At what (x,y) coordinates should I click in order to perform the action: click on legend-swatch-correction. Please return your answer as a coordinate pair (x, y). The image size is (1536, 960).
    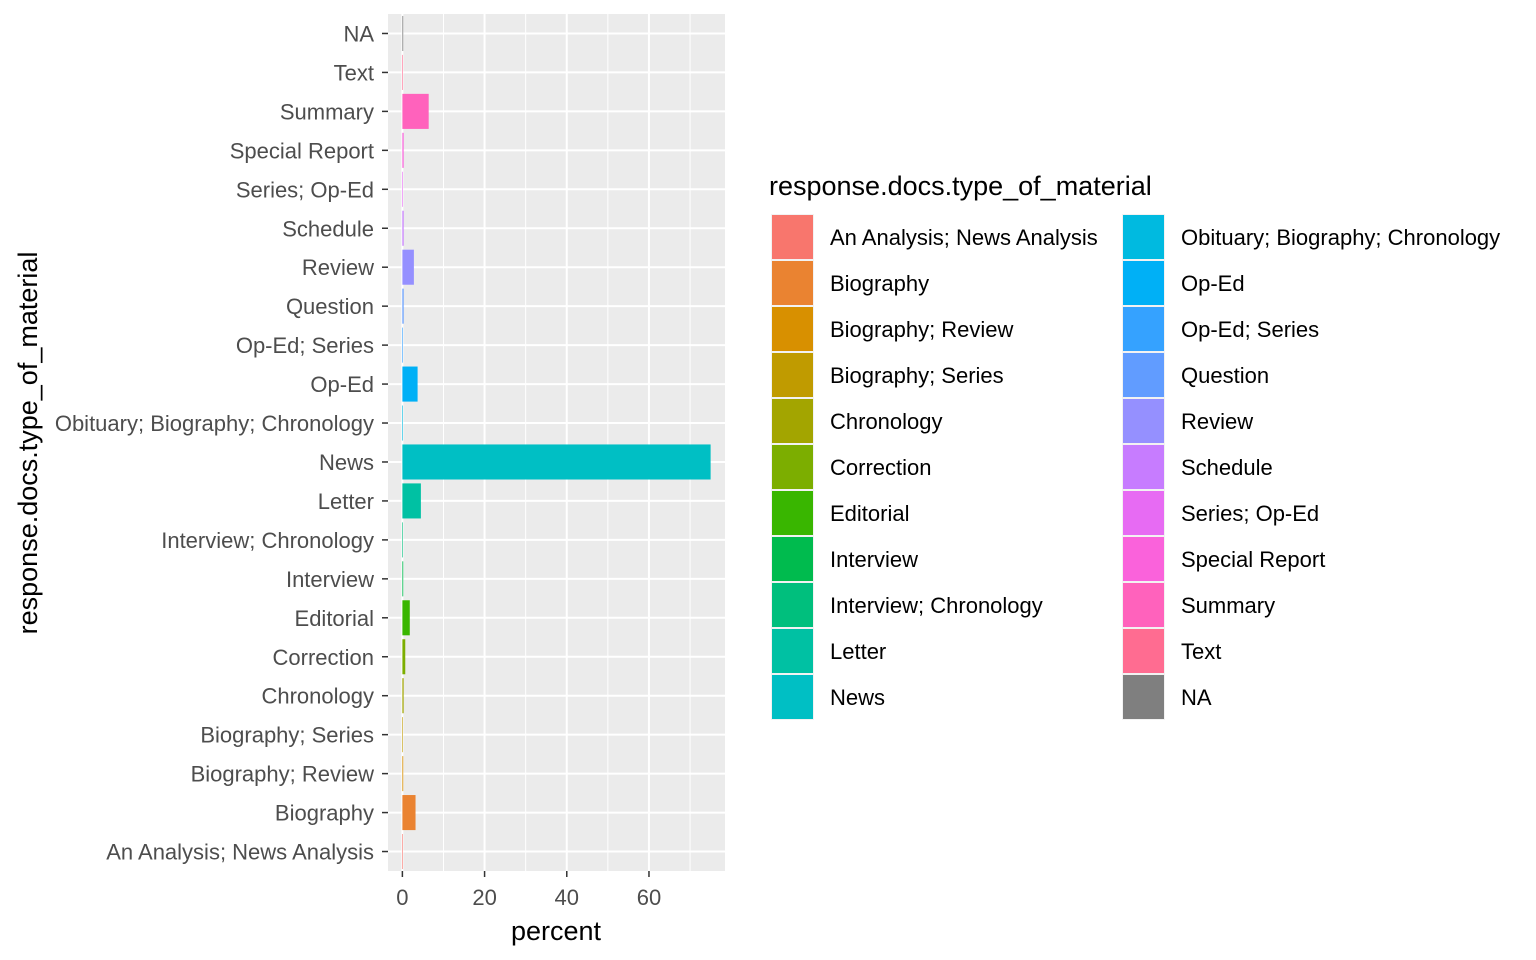
    Looking at the image, I should click on (792, 467).